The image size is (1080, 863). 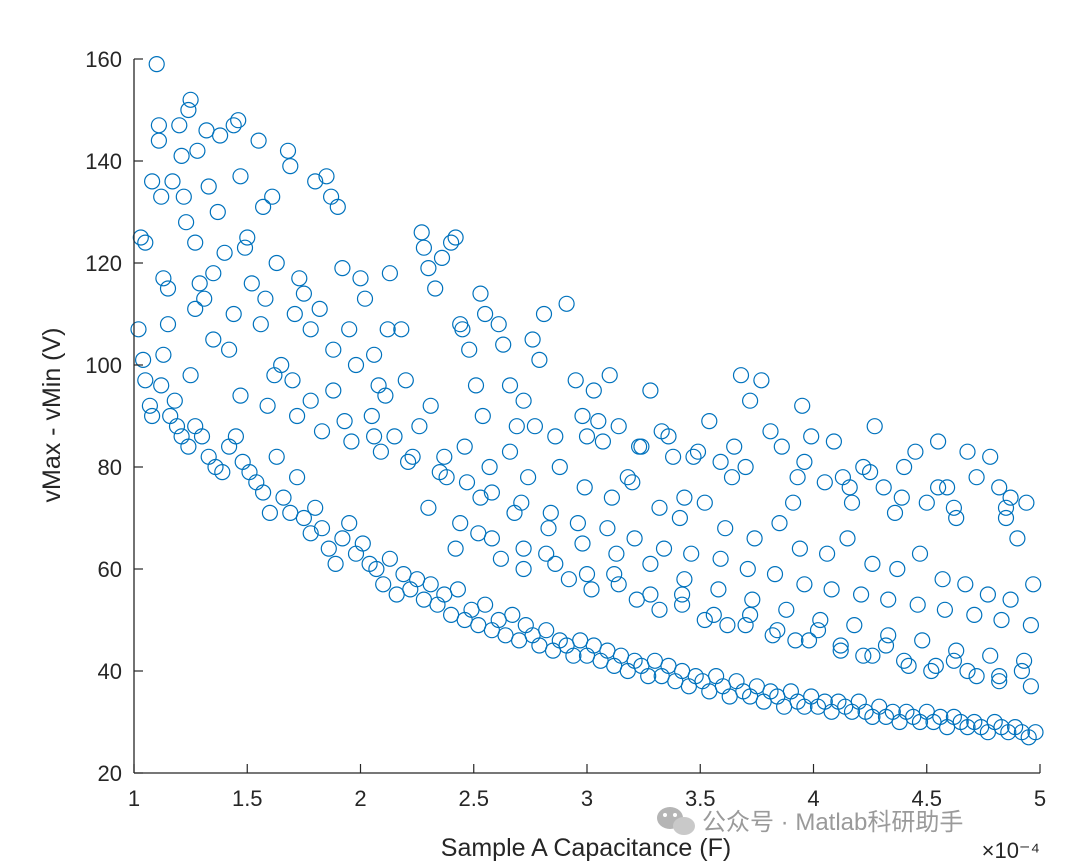 What do you see at coordinates (110, 773) in the screenshot?
I see `y-tick-label: 20` at bounding box center [110, 773].